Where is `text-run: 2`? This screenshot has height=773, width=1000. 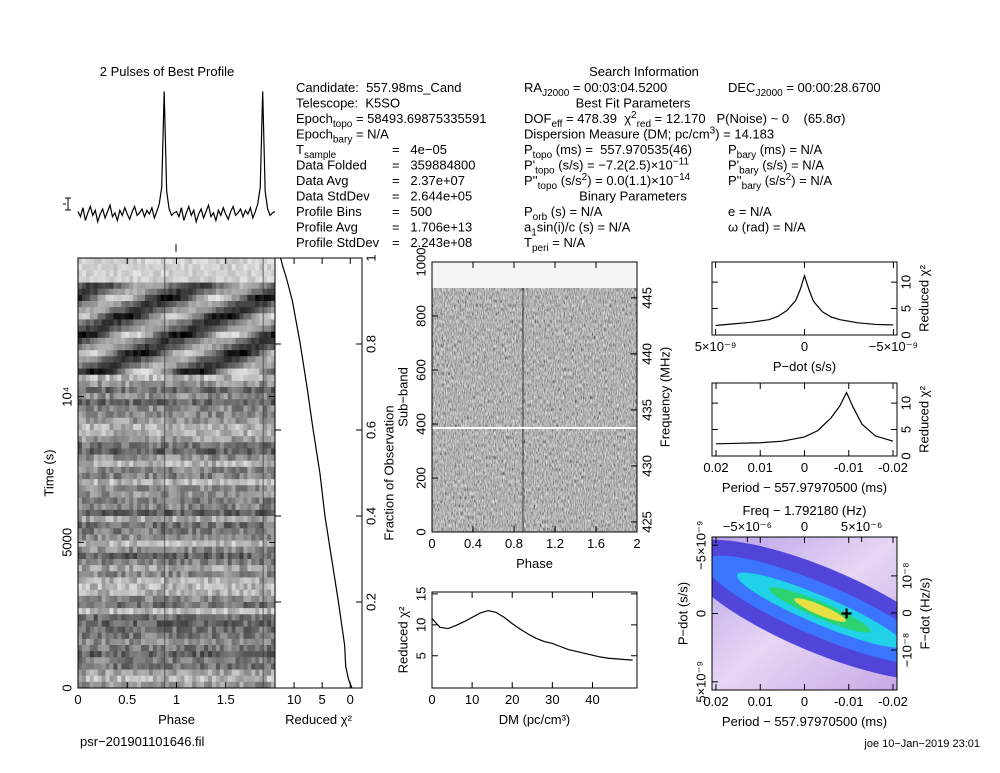 text-run: 2 is located at coordinates (634, 115).